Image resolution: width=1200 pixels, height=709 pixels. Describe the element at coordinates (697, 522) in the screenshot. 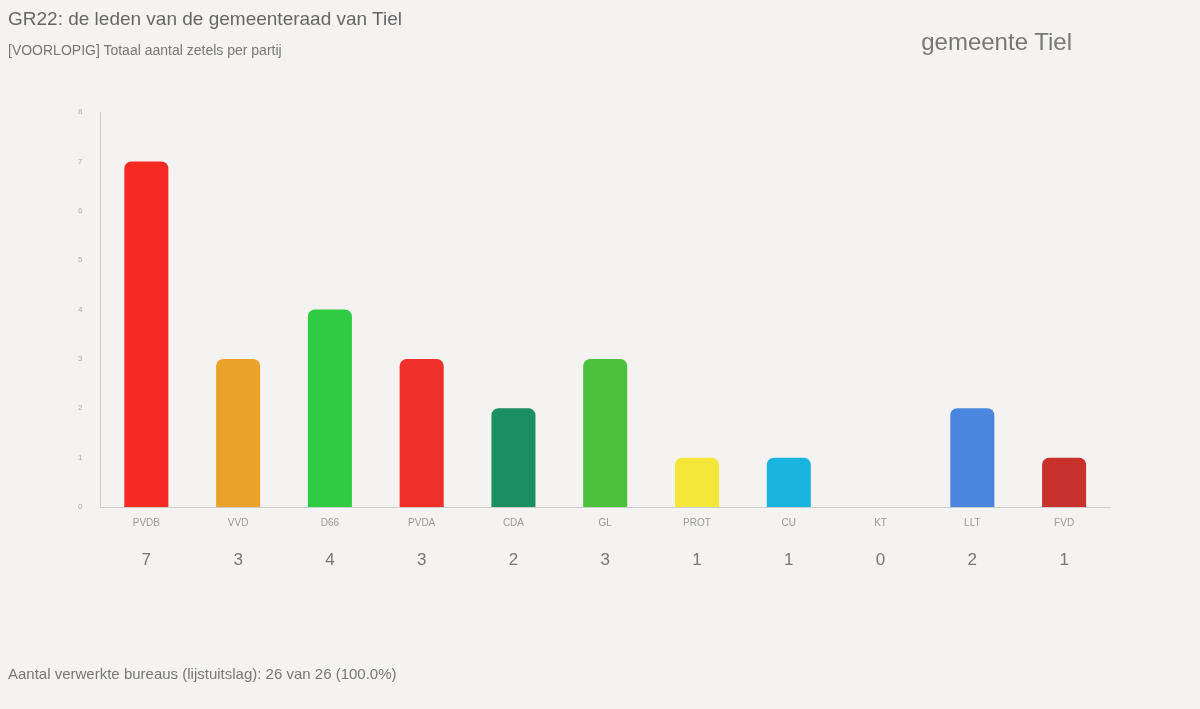

I see `x-tick-label: PROT` at that location.